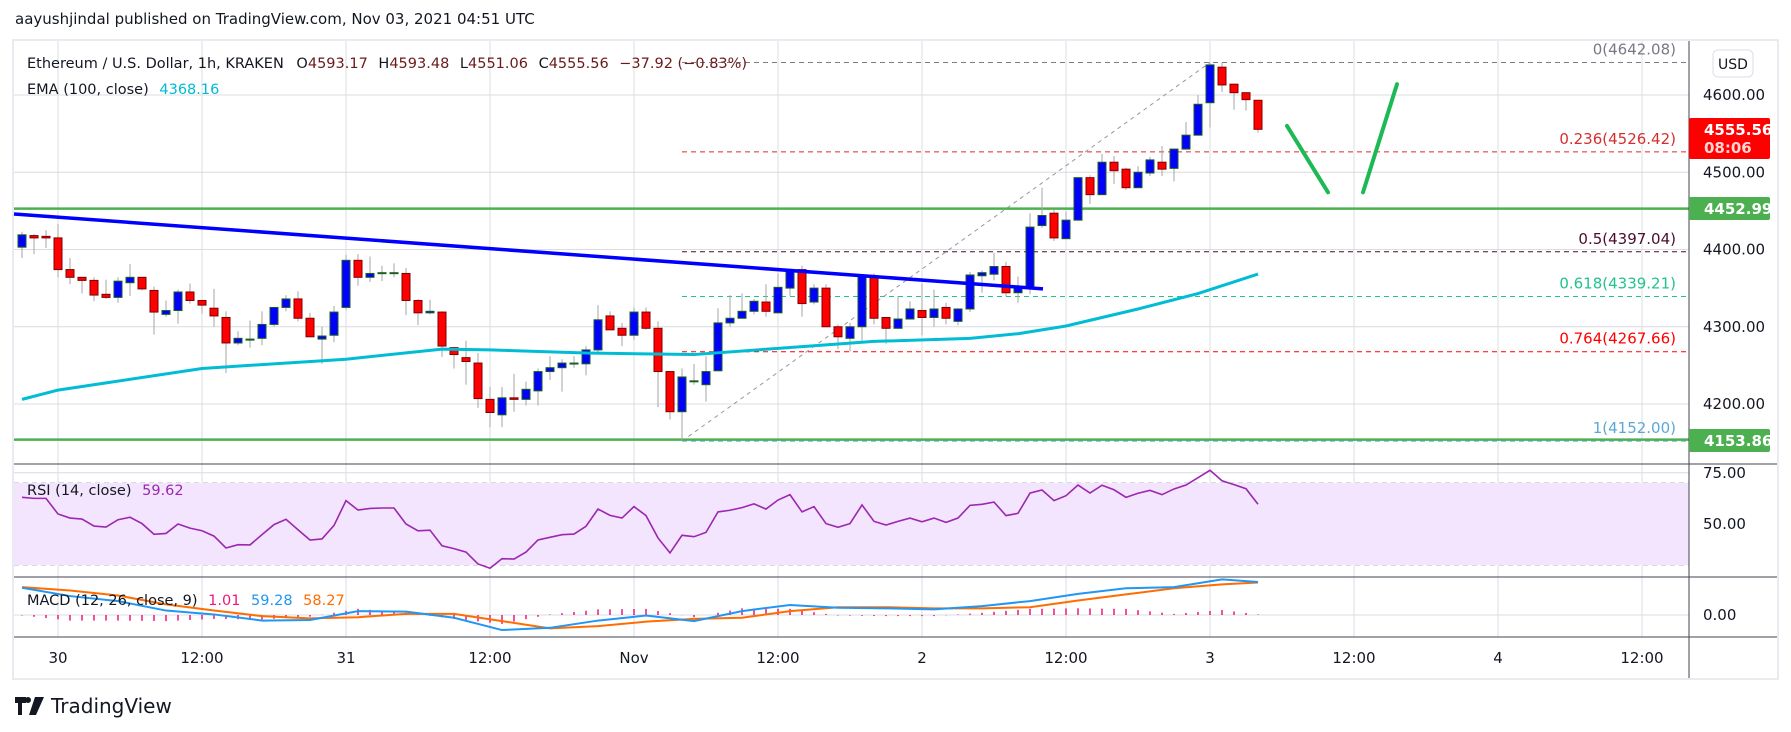  Describe the element at coordinates (1627, 239) in the screenshot. I see `fib-level-label: 0.5(4397.04)` at that location.